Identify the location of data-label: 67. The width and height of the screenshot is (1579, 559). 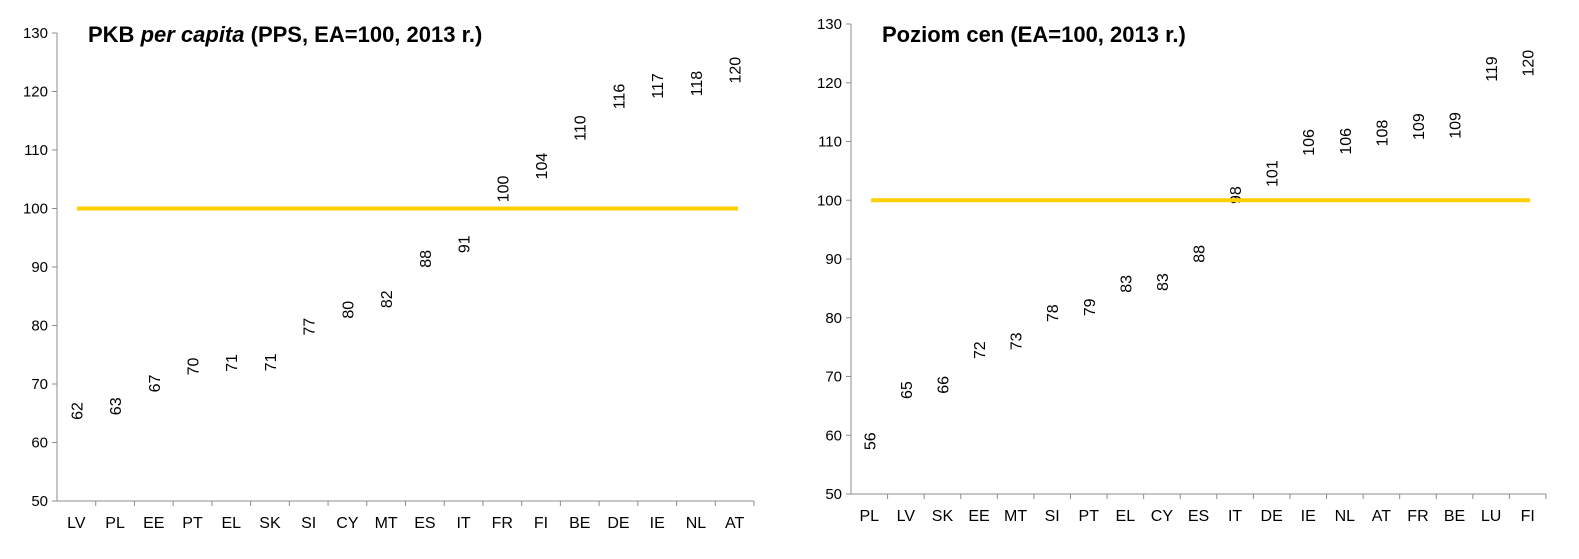
(155, 383).